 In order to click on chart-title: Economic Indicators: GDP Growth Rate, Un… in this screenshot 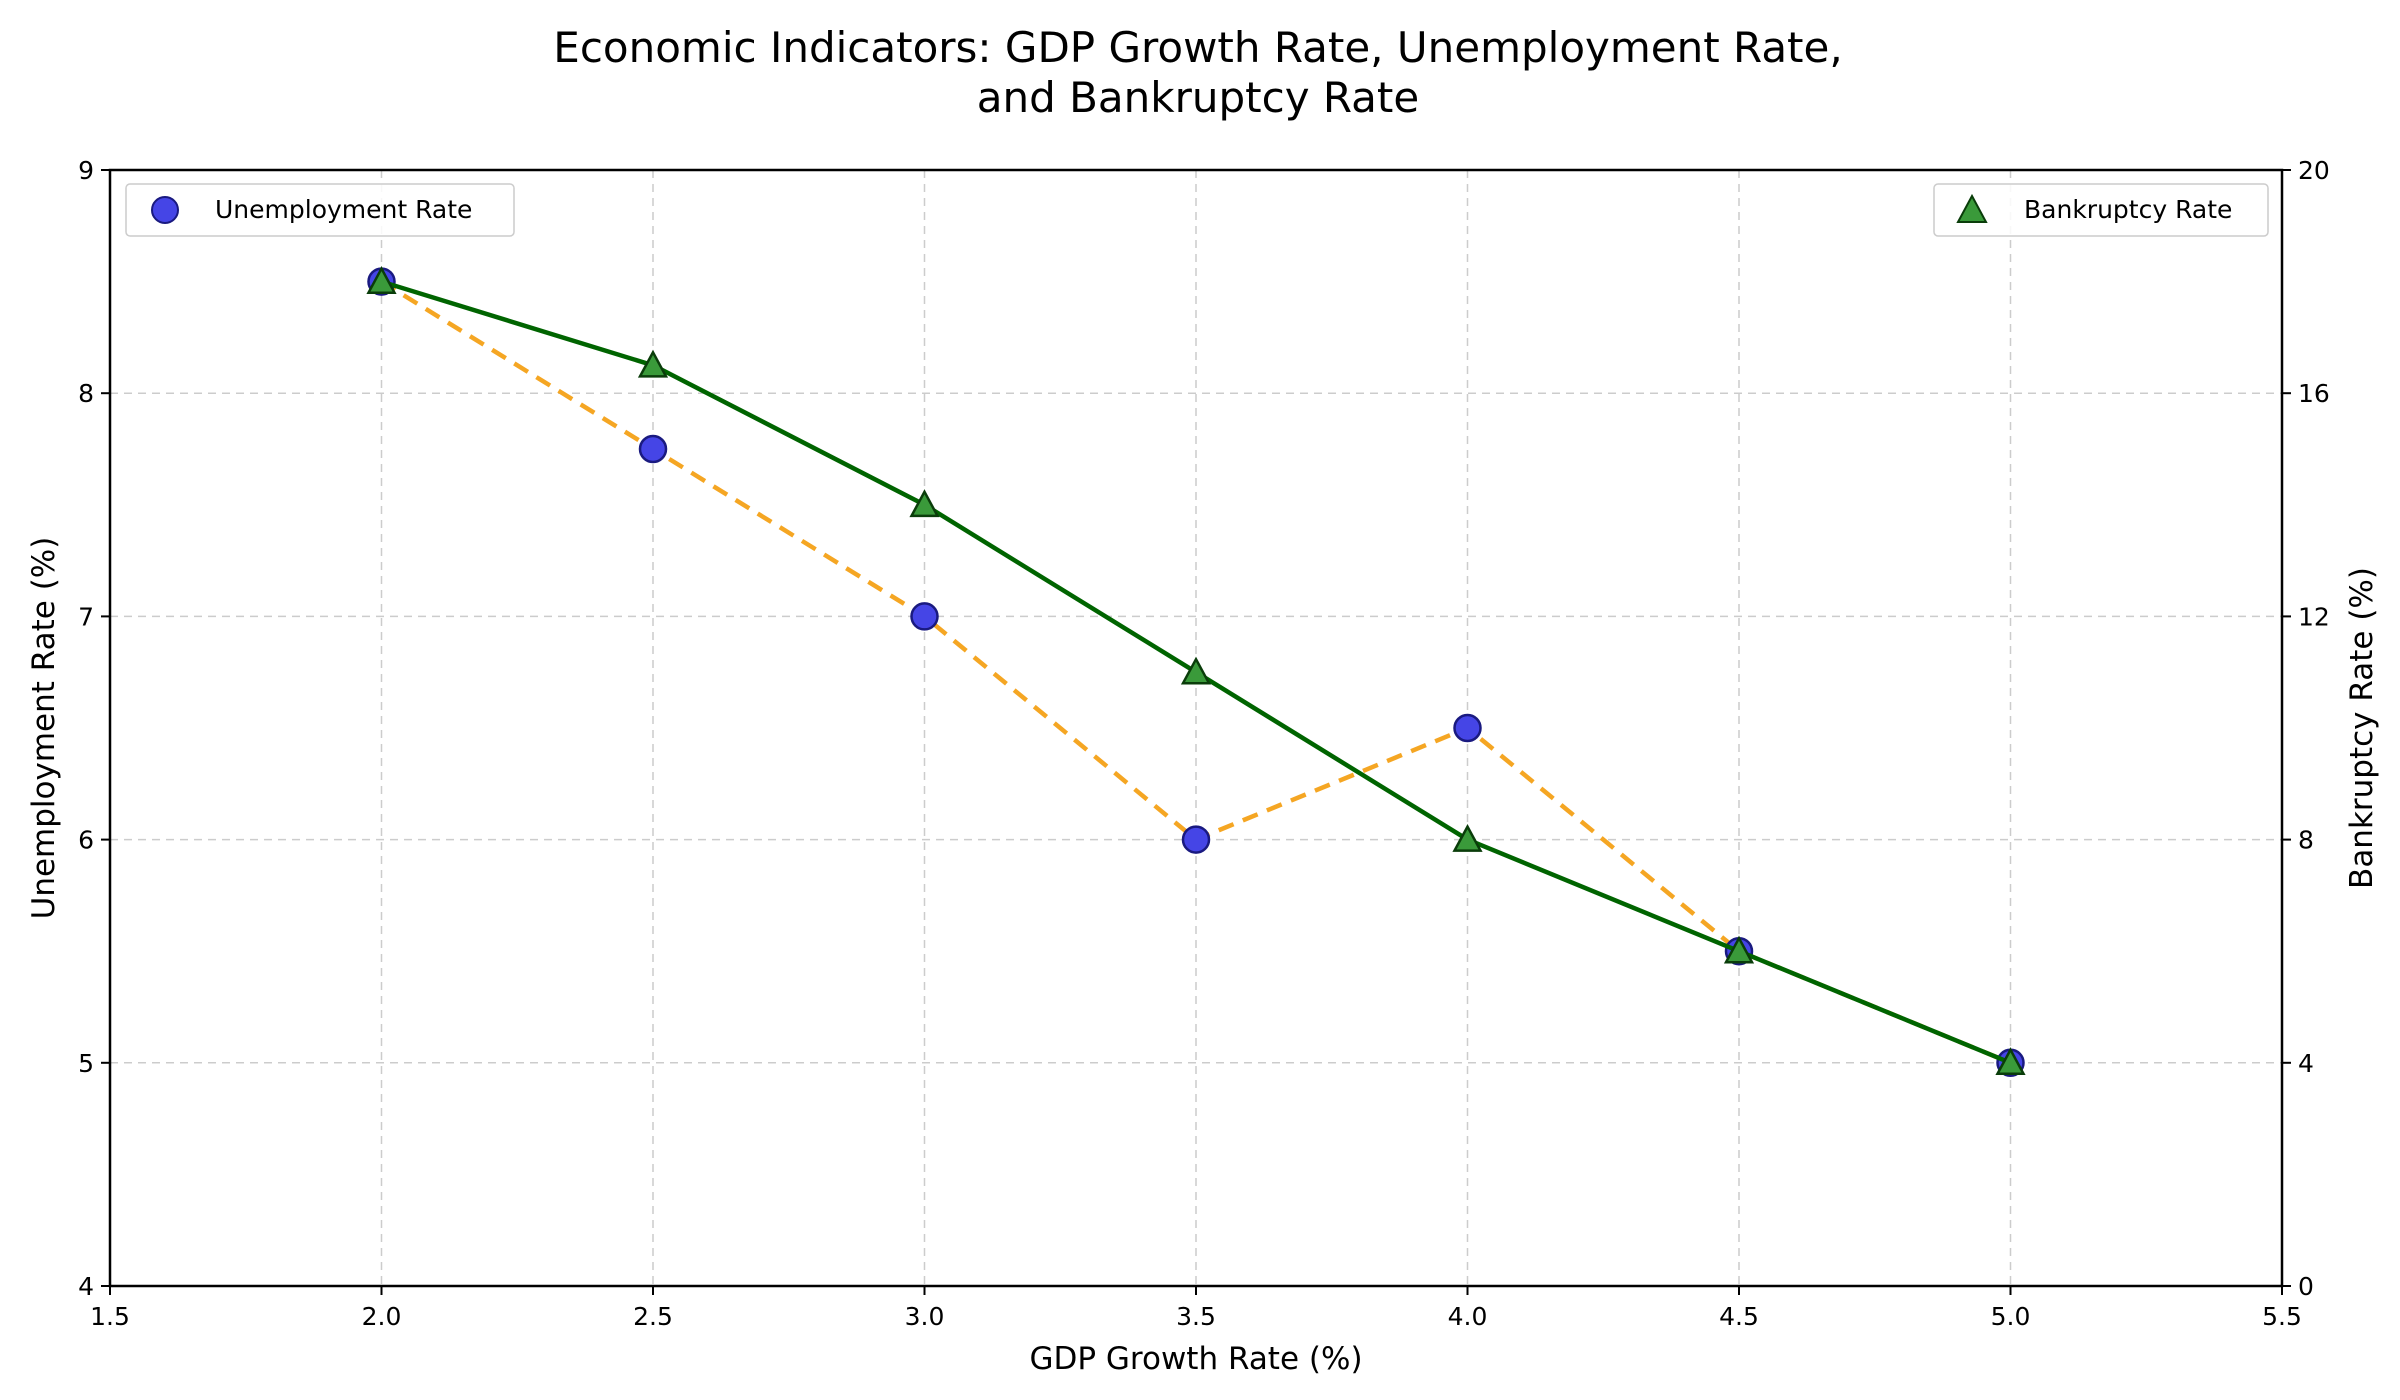, I will do `click(1197, 47)`.